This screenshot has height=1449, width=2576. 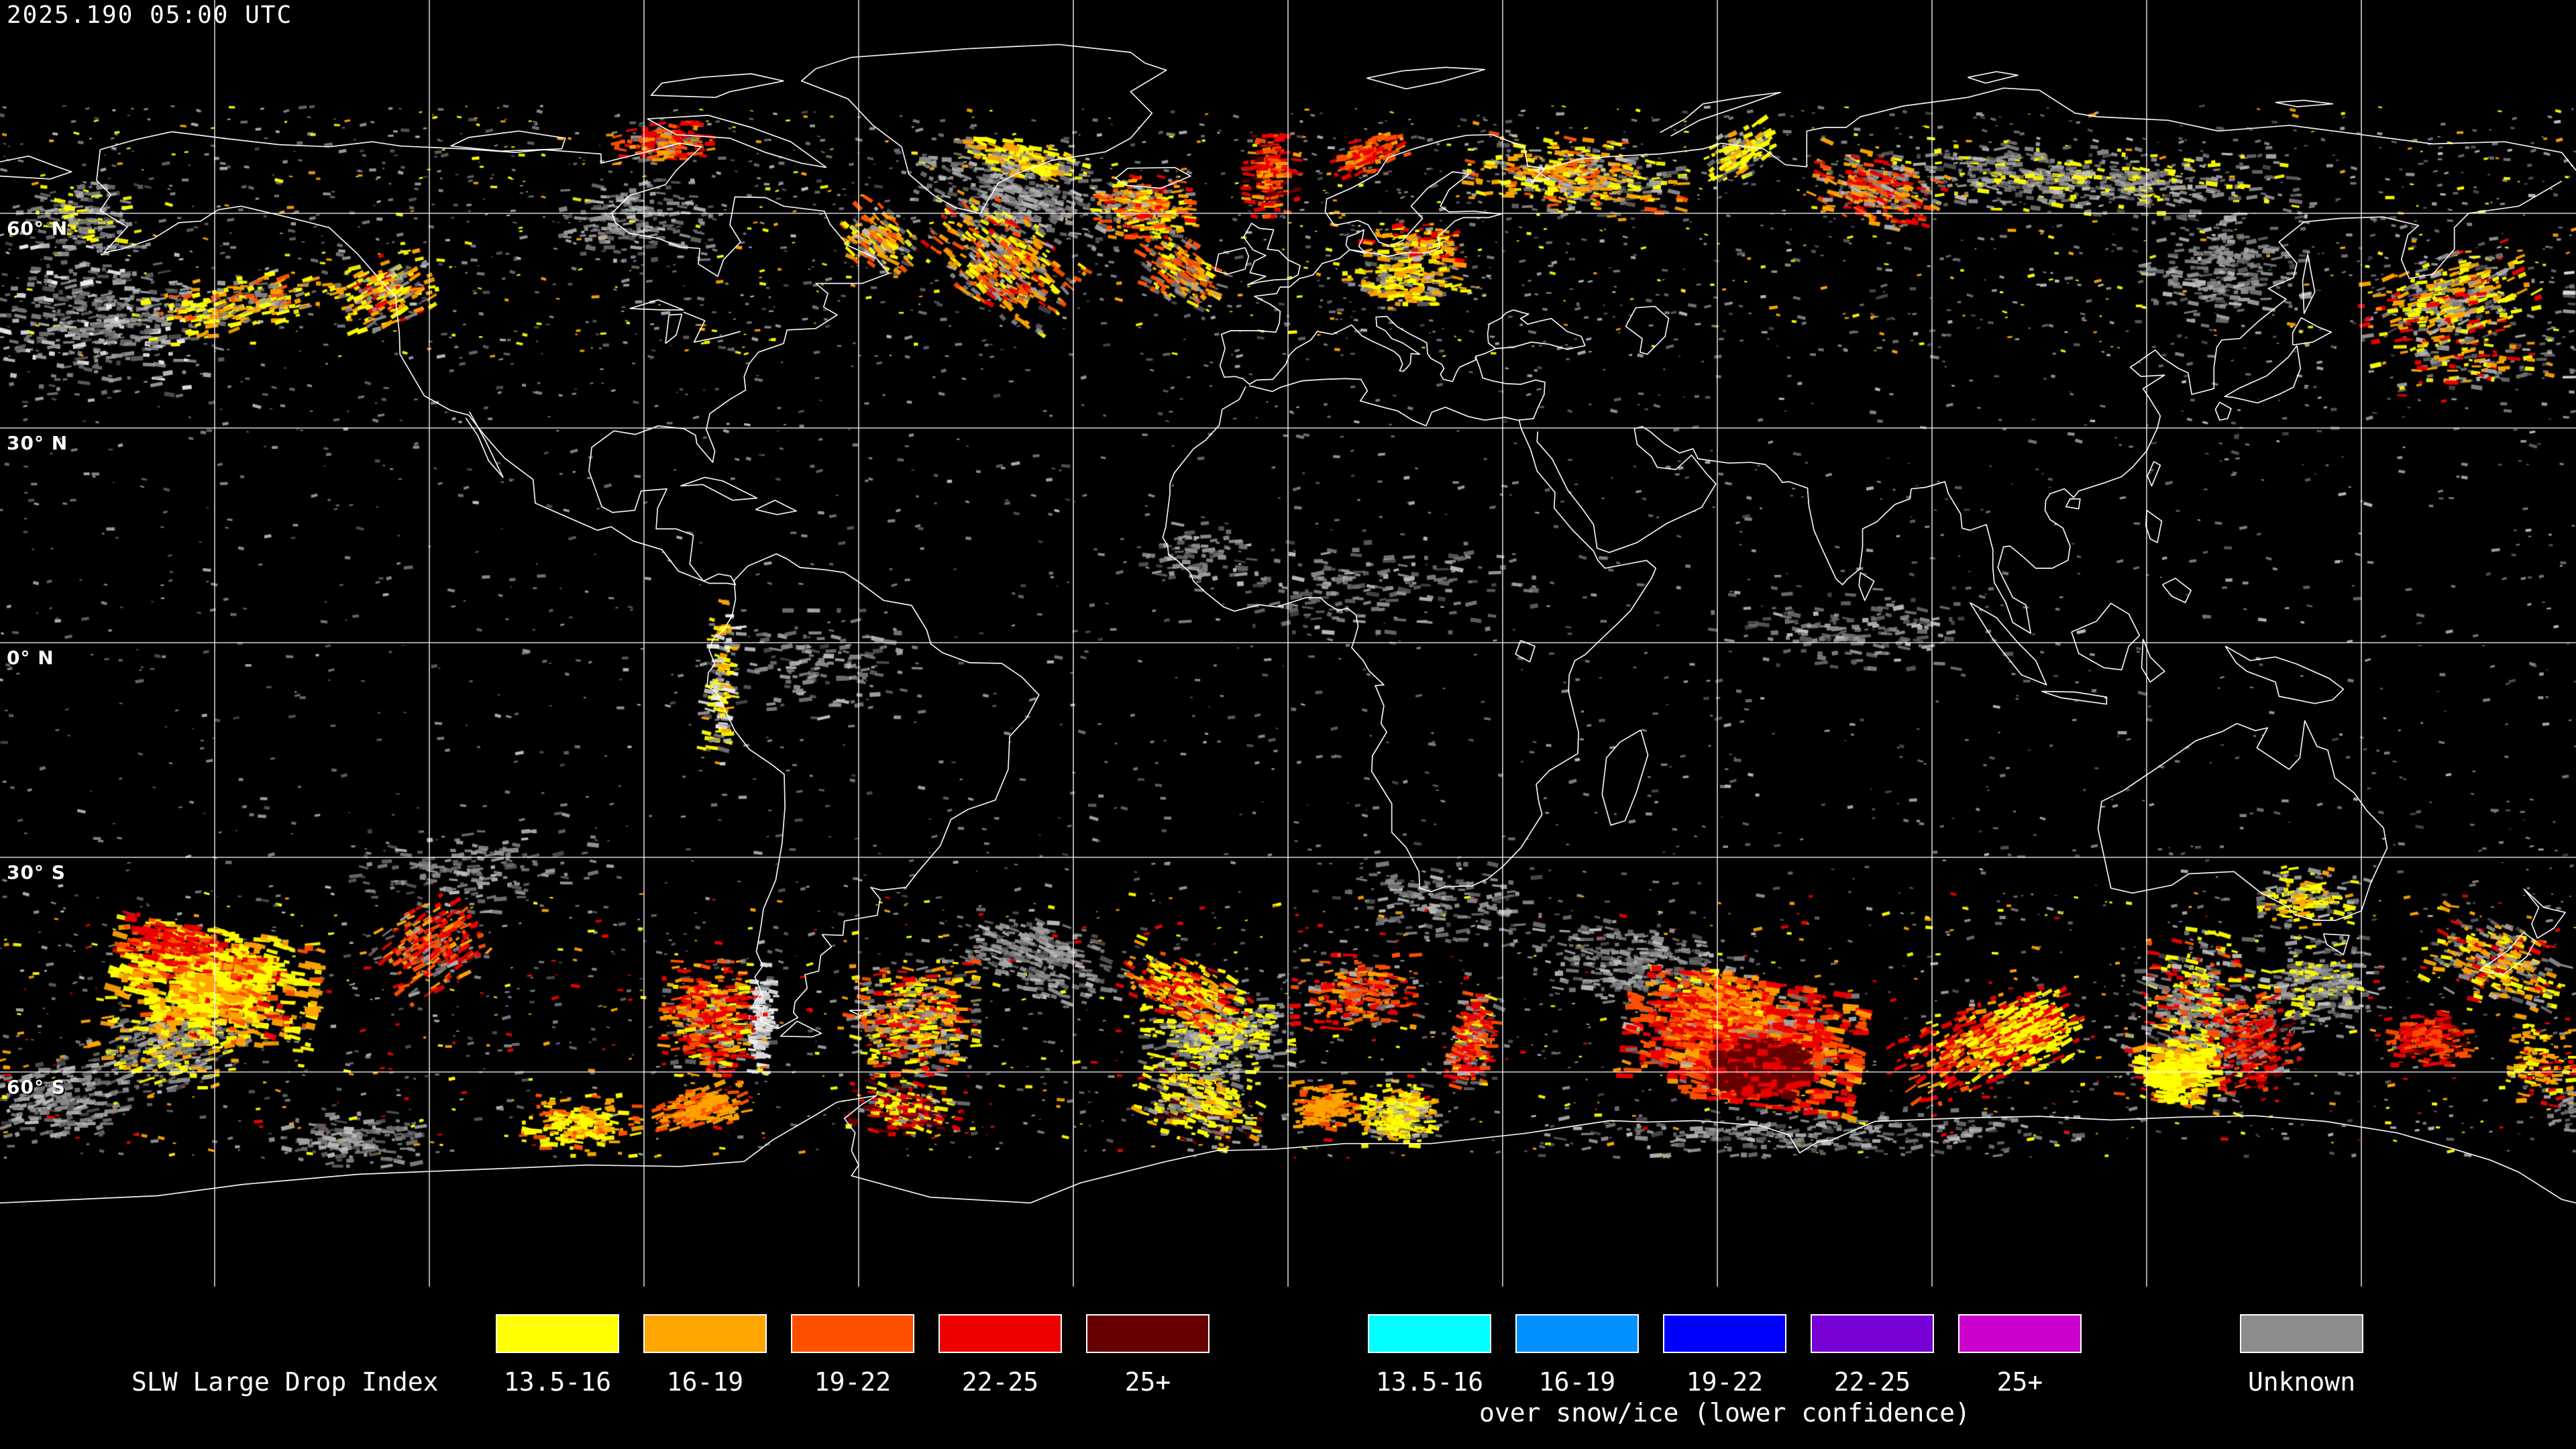 What do you see at coordinates (1429, 1333) in the screenshot?
I see `legend-swatch-snow-13.5-16` at bounding box center [1429, 1333].